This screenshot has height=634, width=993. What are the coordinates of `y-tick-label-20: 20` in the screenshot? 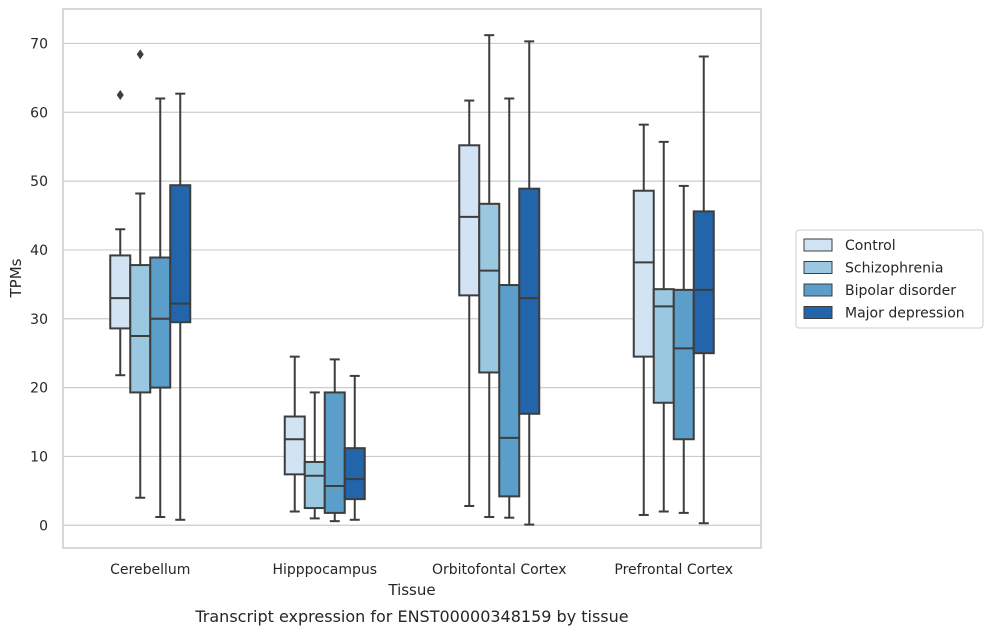 It's located at (39, 389).